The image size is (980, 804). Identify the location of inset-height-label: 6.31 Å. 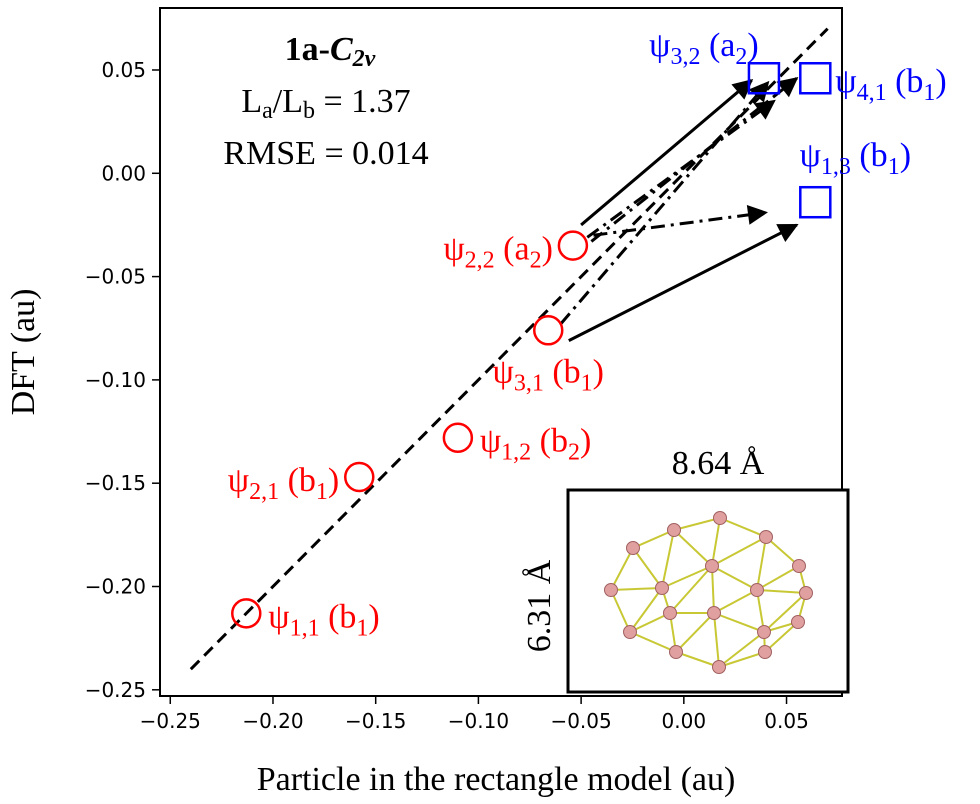
(539, 605).